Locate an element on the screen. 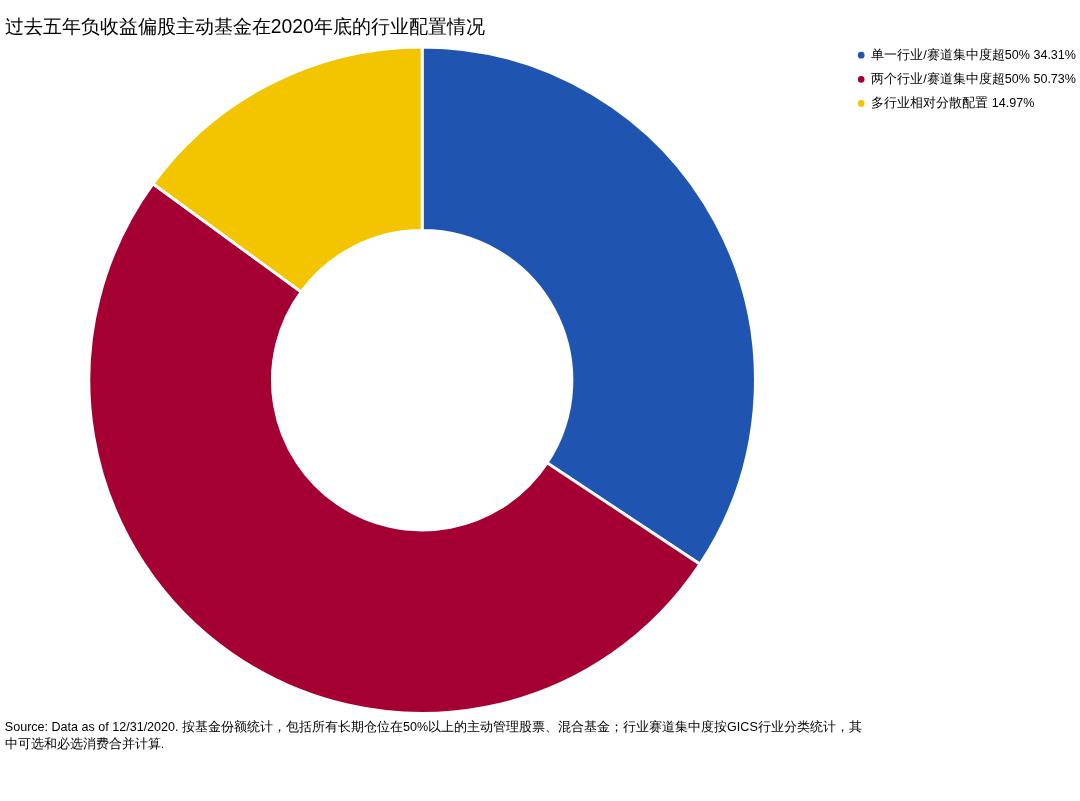 This screenshot has height=801, width=1080. source-note: Source: Data as of 12/31/2020. 按基金份额统计，包括所有长期仓位在50%以上的主动管理股票、混合基金；行业赛道集中度按GICS行业分类统计，其中可选和必选消费合并计算. is located at coordinates (433, 735).